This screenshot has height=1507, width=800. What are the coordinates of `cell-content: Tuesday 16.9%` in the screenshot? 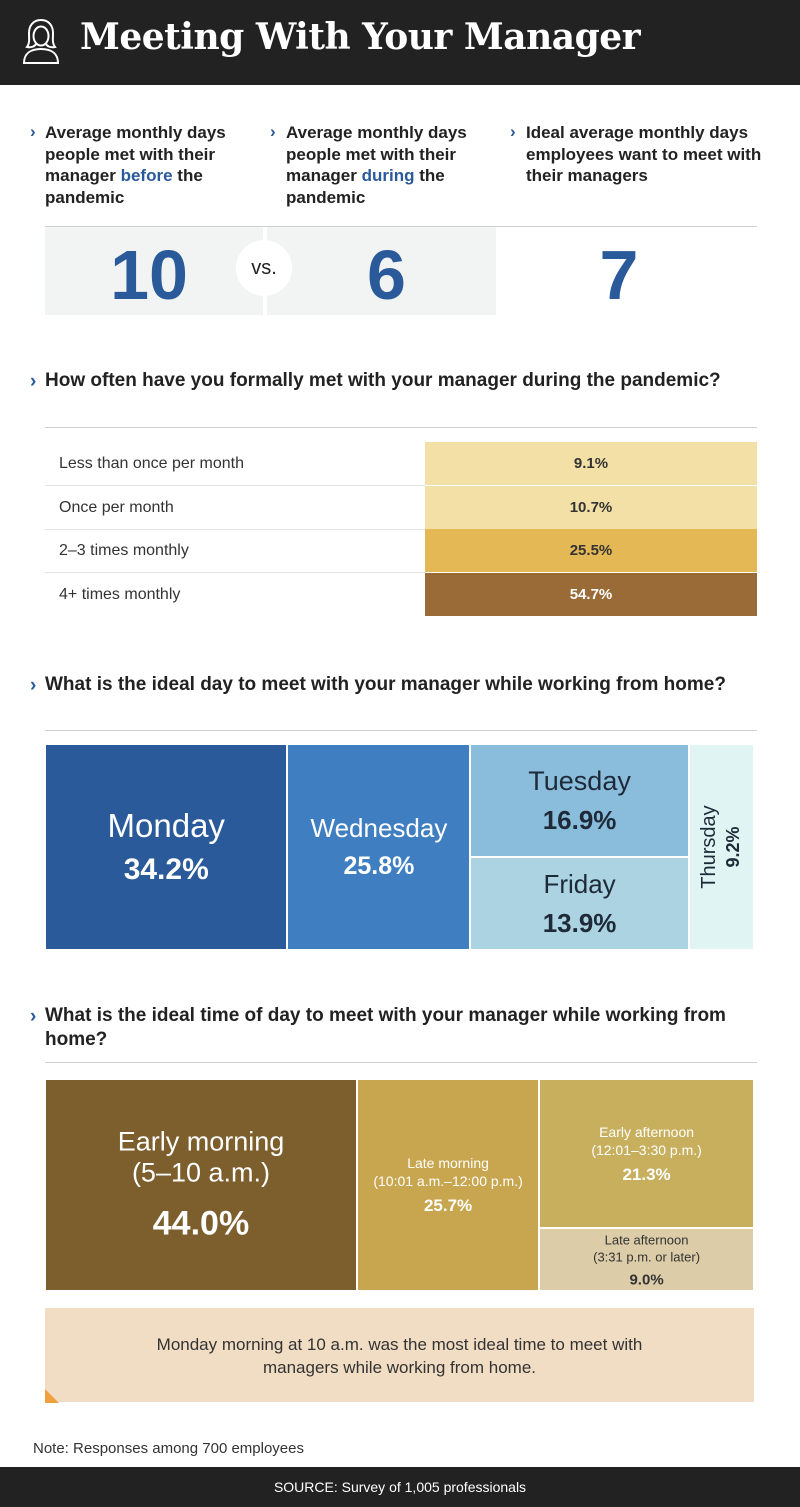 It's located at (579, 801).